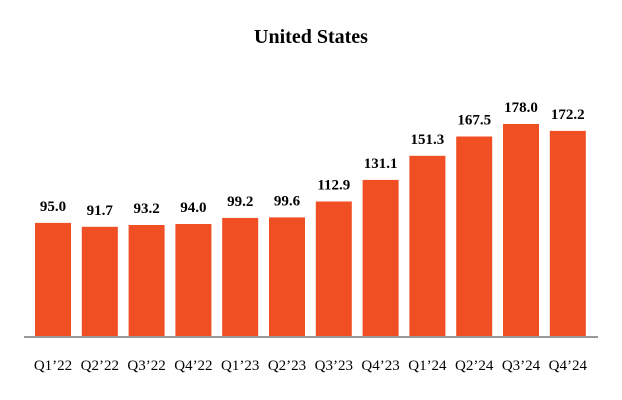 Image resolution: width=622 pixels, height=400 pixels. What do you see at coordinates (100, 366) in the screenshot?
I see `x-tick-label: Q2’22` at bounding box center [100, 366].